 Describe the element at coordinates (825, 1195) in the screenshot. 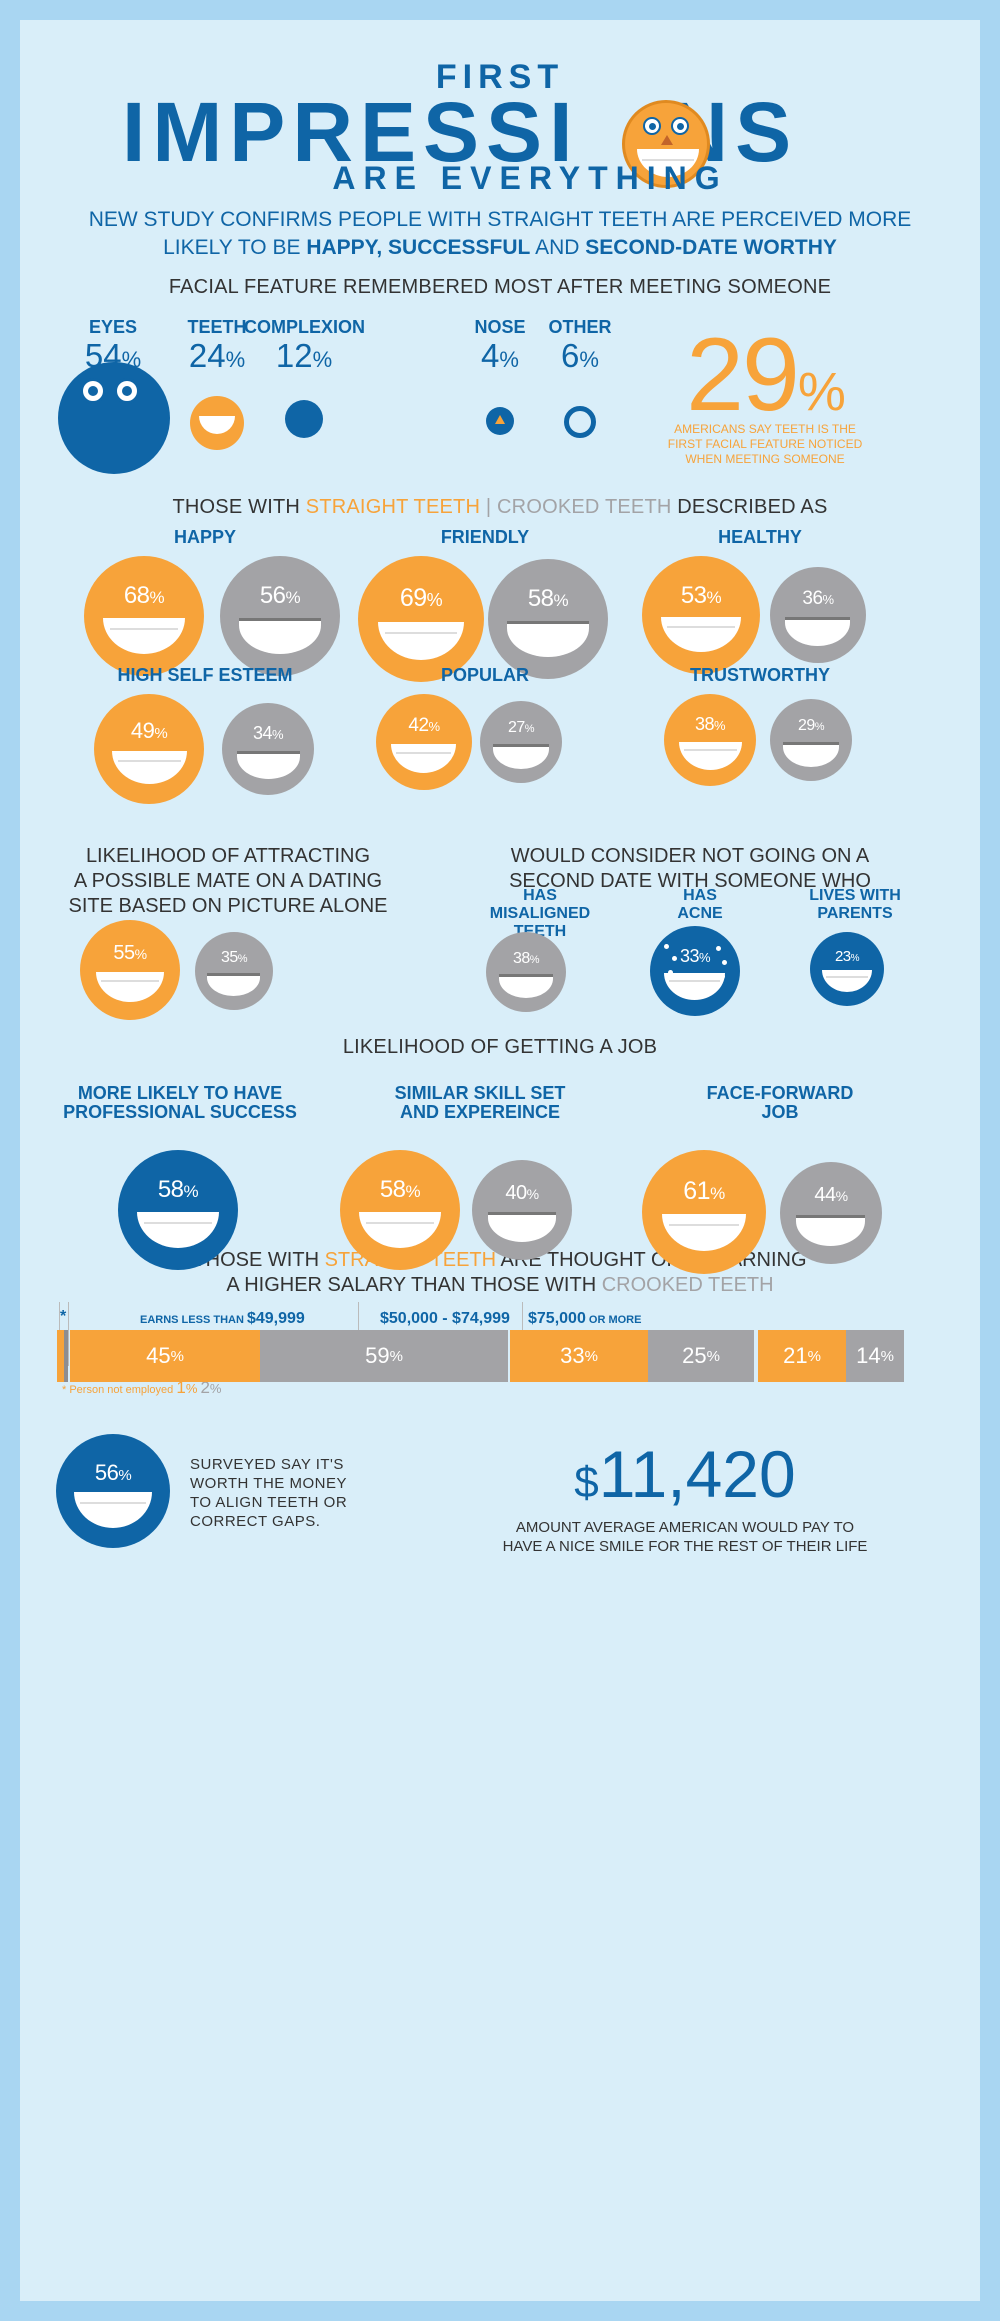

I see `percent-value: 44` at that location.